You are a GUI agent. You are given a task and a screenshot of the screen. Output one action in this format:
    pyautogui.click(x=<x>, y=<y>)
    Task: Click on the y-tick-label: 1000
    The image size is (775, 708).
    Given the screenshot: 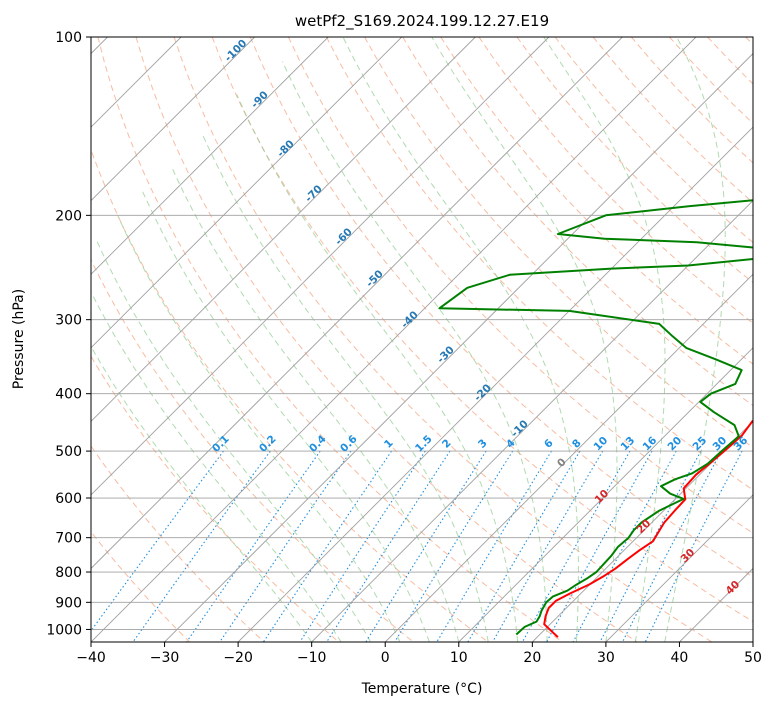 What is the action you would take?
    pyautogui.click(x=64, y=630)
    